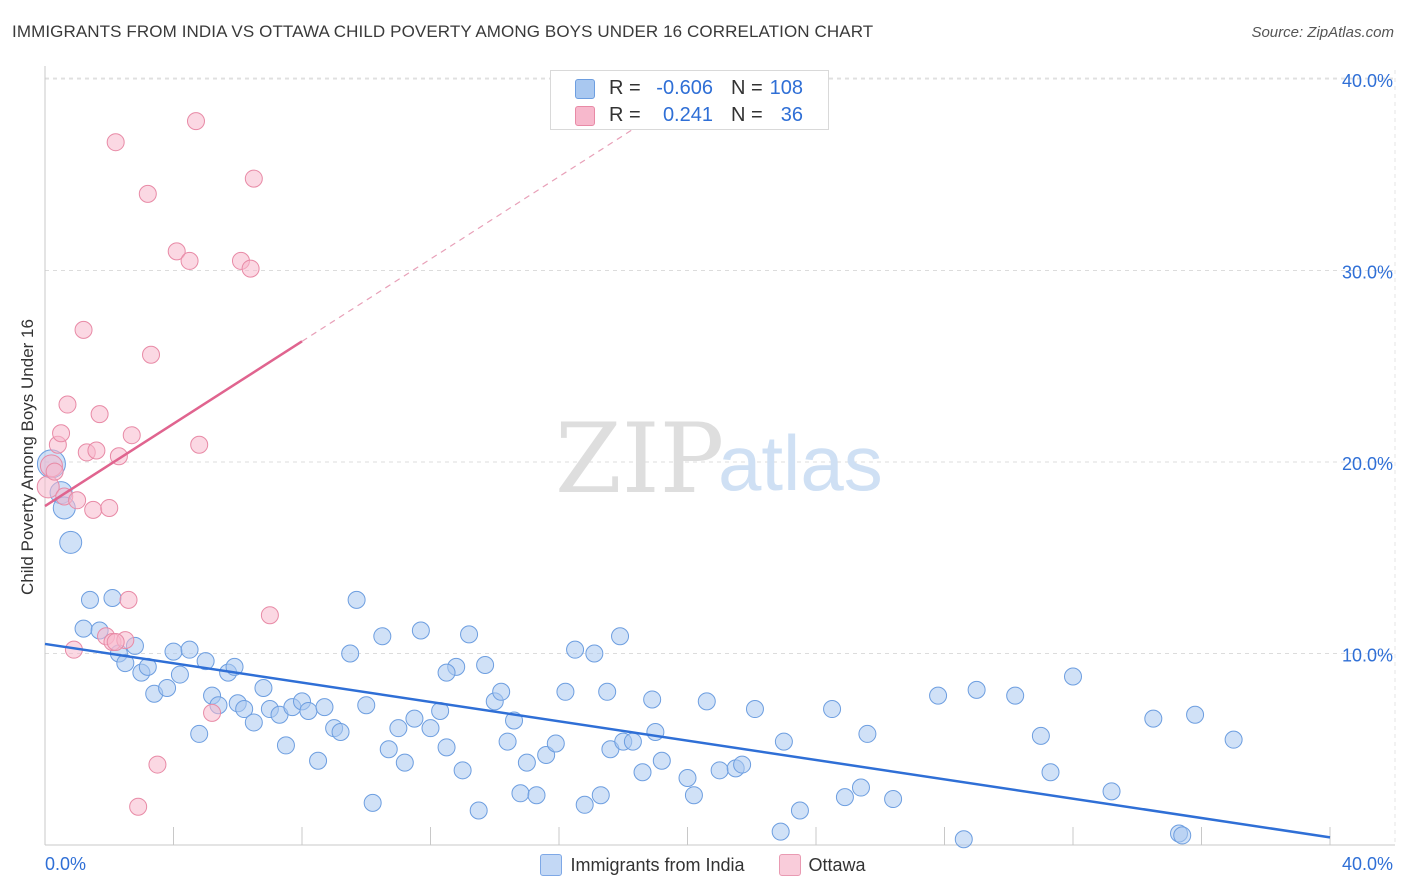 This screenshot has width=1406, height=892. What do you see at coordinates (1322, 32) in the screenshot?
I see `source-label: Source: ZipAtlas.com` at bounding box center [1322, 32].